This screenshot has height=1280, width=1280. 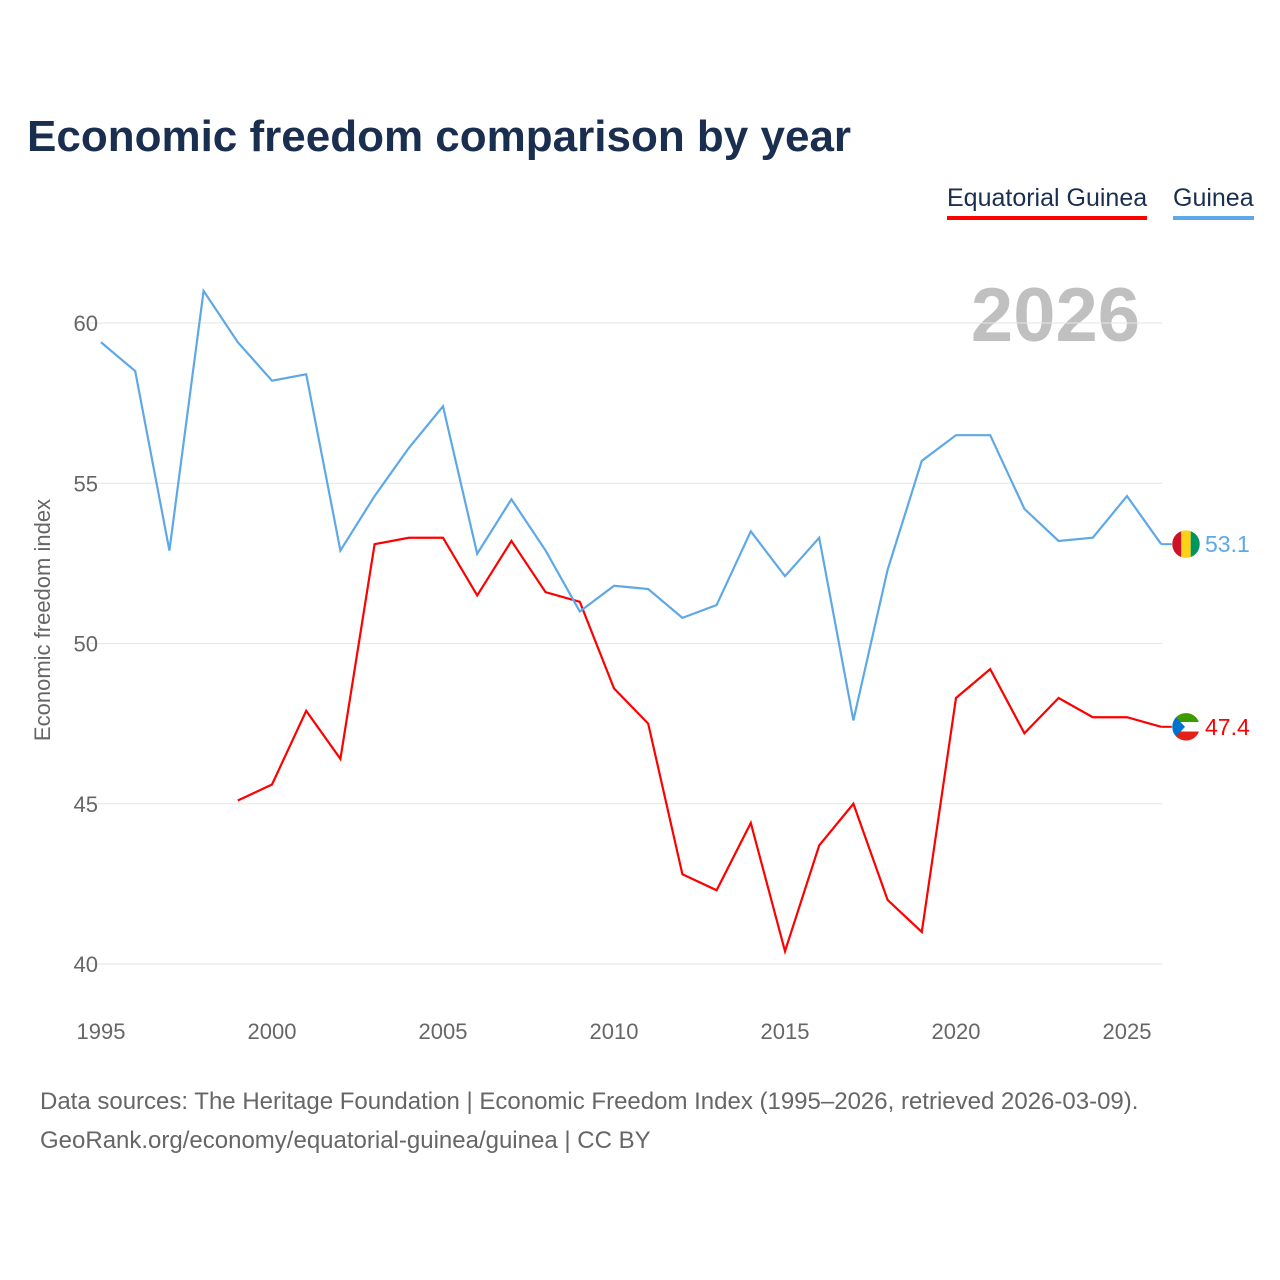 What do you see at coordinates (956, 1031) in the screenshot?
I see `x-tick-label: 2020` at bounding box center [956, 1031].